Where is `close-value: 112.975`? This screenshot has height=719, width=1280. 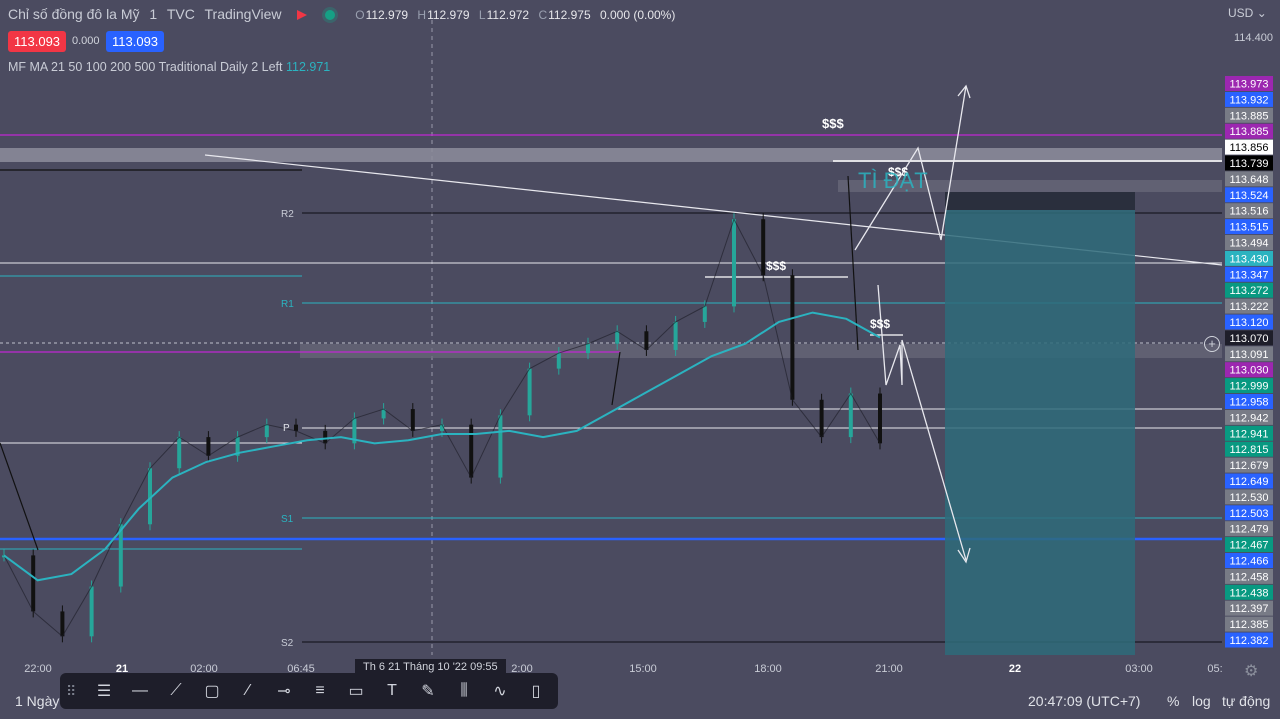
close-value: 112.975 is located at coordinates (569, 15).